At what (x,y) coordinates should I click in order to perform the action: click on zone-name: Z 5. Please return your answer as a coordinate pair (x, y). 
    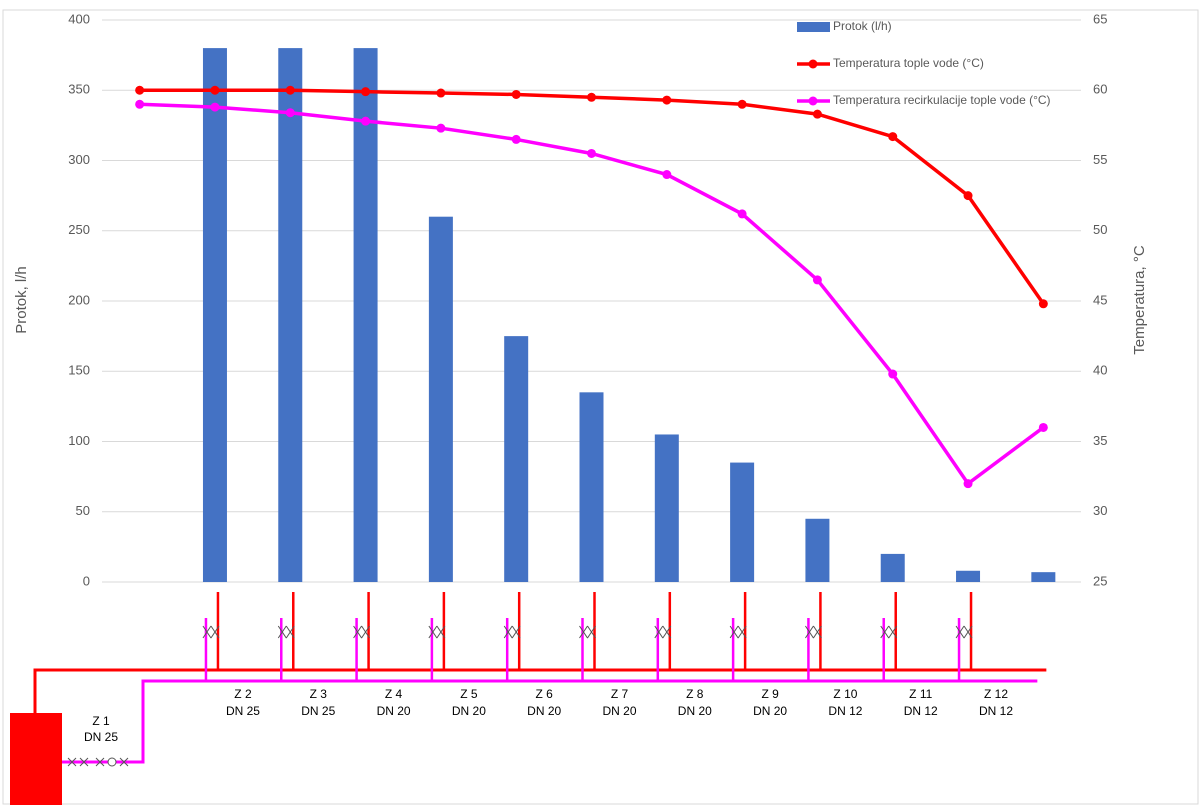
    Looking at the image, I should click on (469, 694).